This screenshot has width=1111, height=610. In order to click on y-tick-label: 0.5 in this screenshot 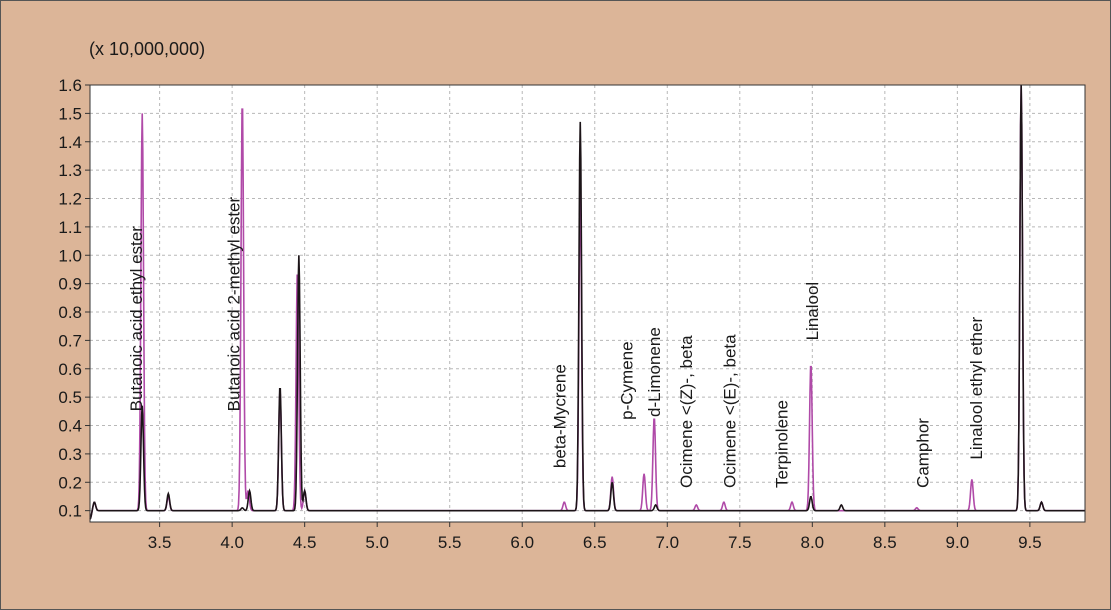, I will do `click(70, 397)`.